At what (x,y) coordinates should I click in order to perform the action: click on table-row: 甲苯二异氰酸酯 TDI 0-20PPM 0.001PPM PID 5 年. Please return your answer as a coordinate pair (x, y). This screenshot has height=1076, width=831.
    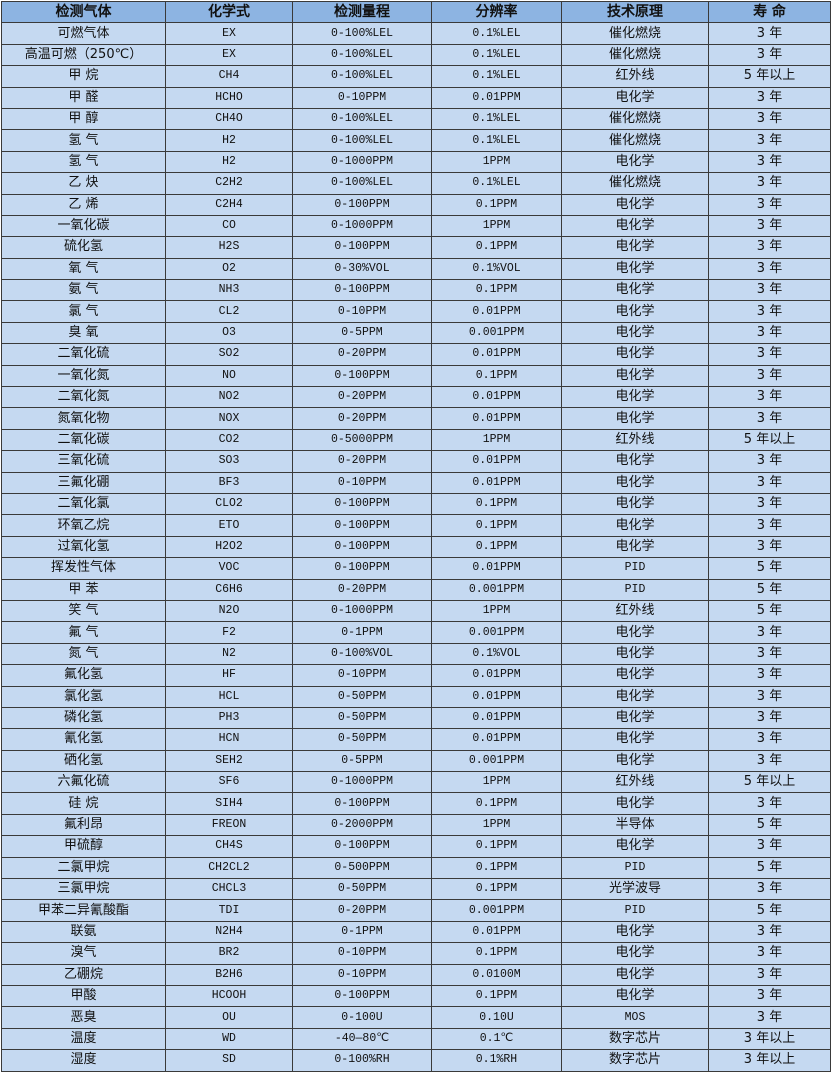
    Looking at the image, I should click on (416, 910).